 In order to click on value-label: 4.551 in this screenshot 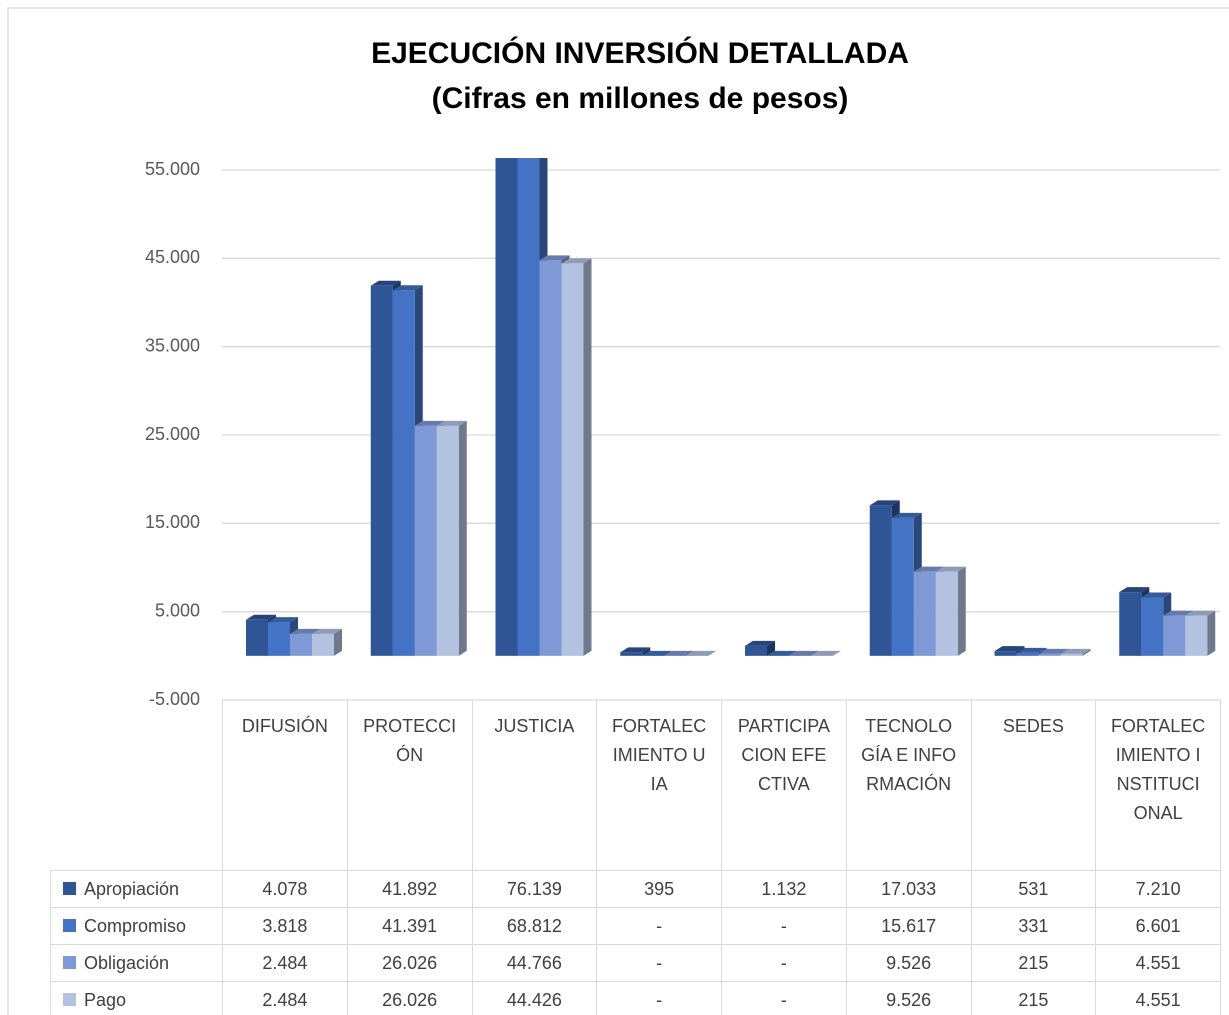, I will do `click(1158, 963)`.